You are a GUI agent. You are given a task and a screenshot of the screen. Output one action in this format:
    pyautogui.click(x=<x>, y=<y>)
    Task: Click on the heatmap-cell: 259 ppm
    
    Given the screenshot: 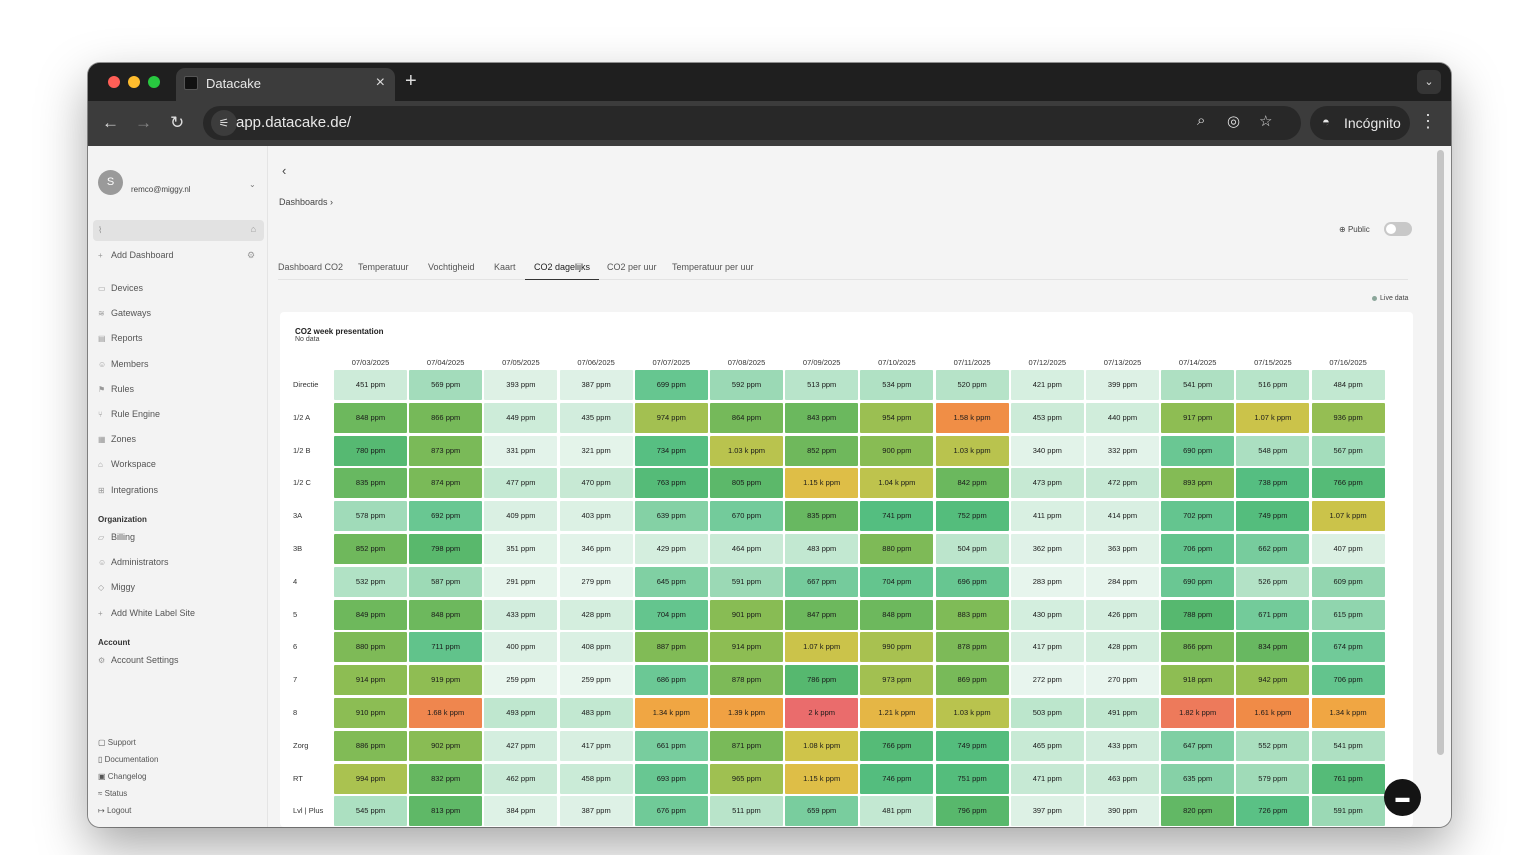 What is the action you would take?
    pyautogui.click(x=521, y=680)
    